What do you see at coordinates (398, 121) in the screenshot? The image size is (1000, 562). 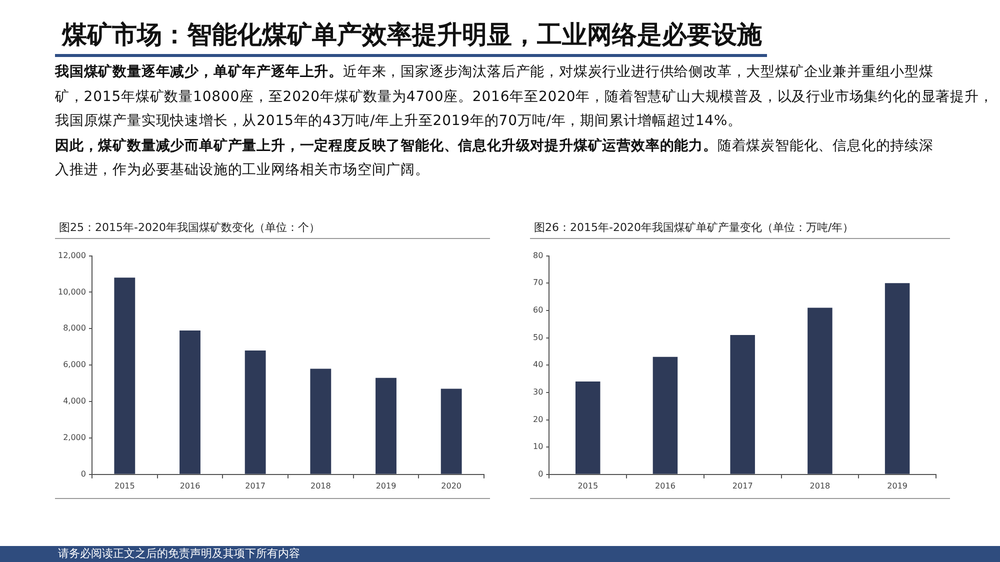 I see `text: 我国原煤产量实现快速增长，从2015年的43万吨/年上升至2019年的70万吨/年，期间累计增幅超过14%。` at bounding box center [398, 121].